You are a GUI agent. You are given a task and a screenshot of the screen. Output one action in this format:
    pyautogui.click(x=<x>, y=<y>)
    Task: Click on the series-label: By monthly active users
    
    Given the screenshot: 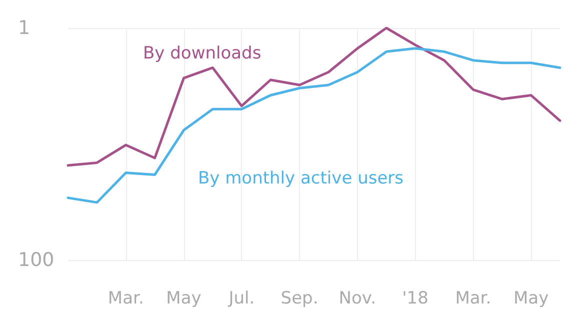 What is the action you would take?
    pyautogui.click(x=301, y=178)
    